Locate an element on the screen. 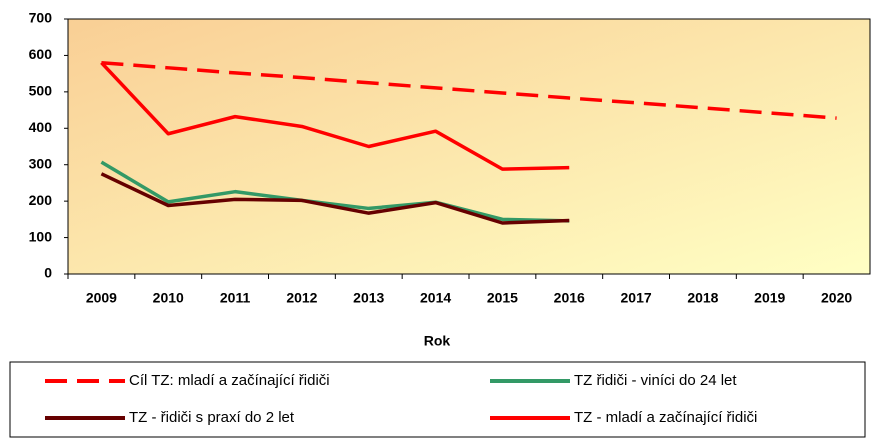  x-tick-label: 2016 is located at coordinates (569, 298).